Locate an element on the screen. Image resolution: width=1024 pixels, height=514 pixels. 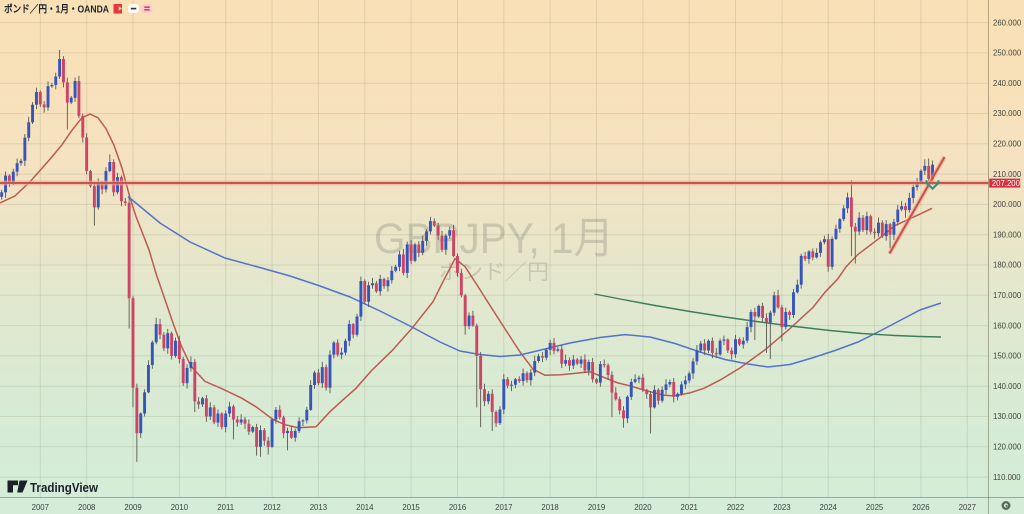
svg-text: 190.000 is located at coordinates (1007, 234).